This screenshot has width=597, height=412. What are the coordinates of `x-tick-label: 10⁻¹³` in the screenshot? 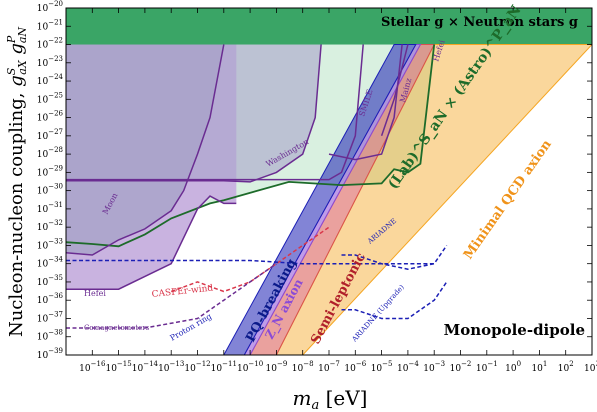 It's located at (171, 367).